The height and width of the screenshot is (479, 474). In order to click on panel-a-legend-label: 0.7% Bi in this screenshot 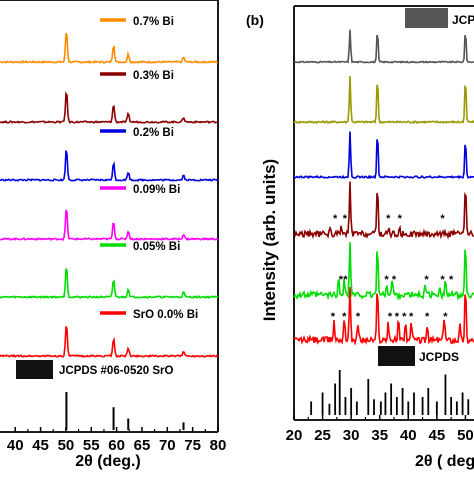, I will do `click(153, 22)`.